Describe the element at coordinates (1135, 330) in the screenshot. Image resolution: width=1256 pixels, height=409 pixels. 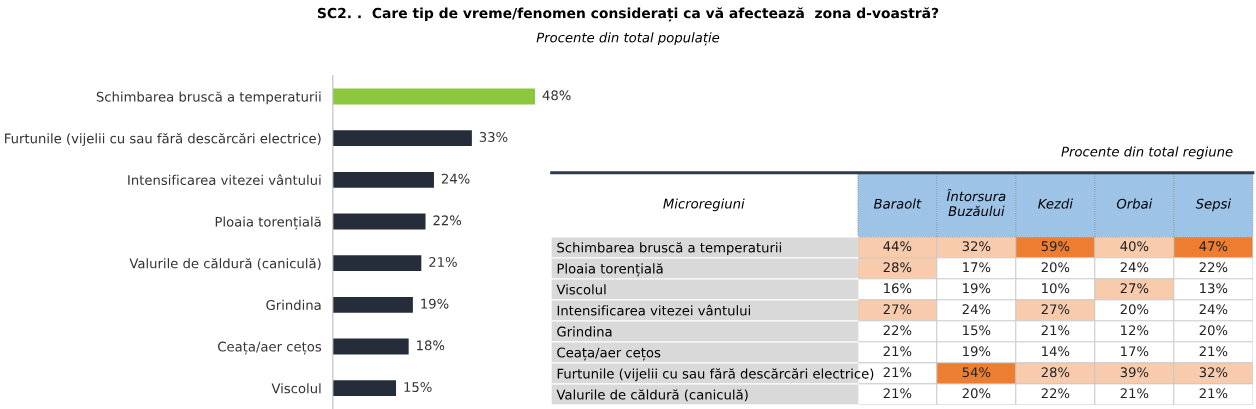
I see `data-label: 12%` at that location.